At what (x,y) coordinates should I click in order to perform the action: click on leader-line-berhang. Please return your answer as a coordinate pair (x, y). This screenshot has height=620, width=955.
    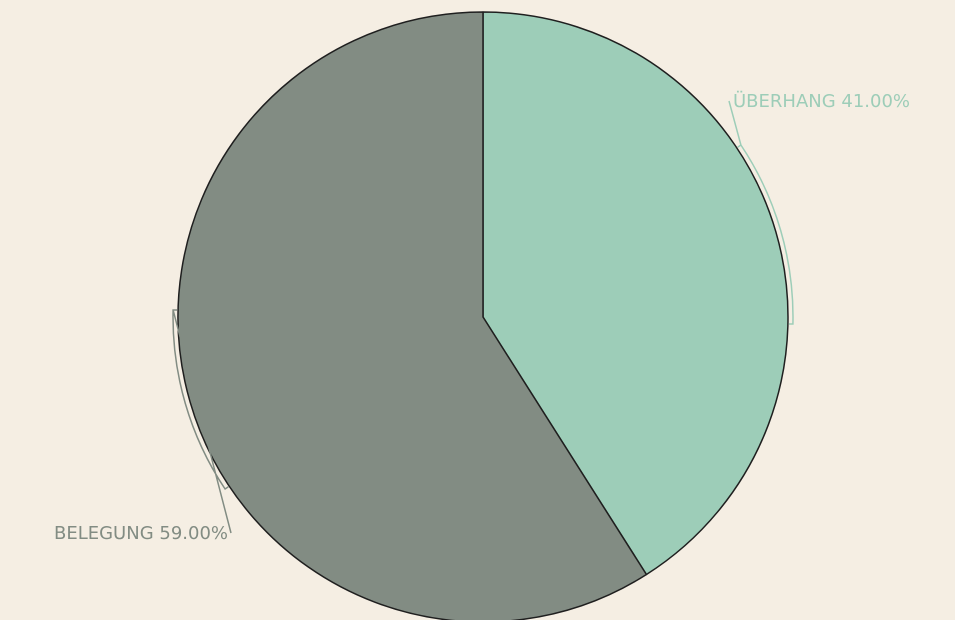
    Looking at the image, I should click on (761, 212).